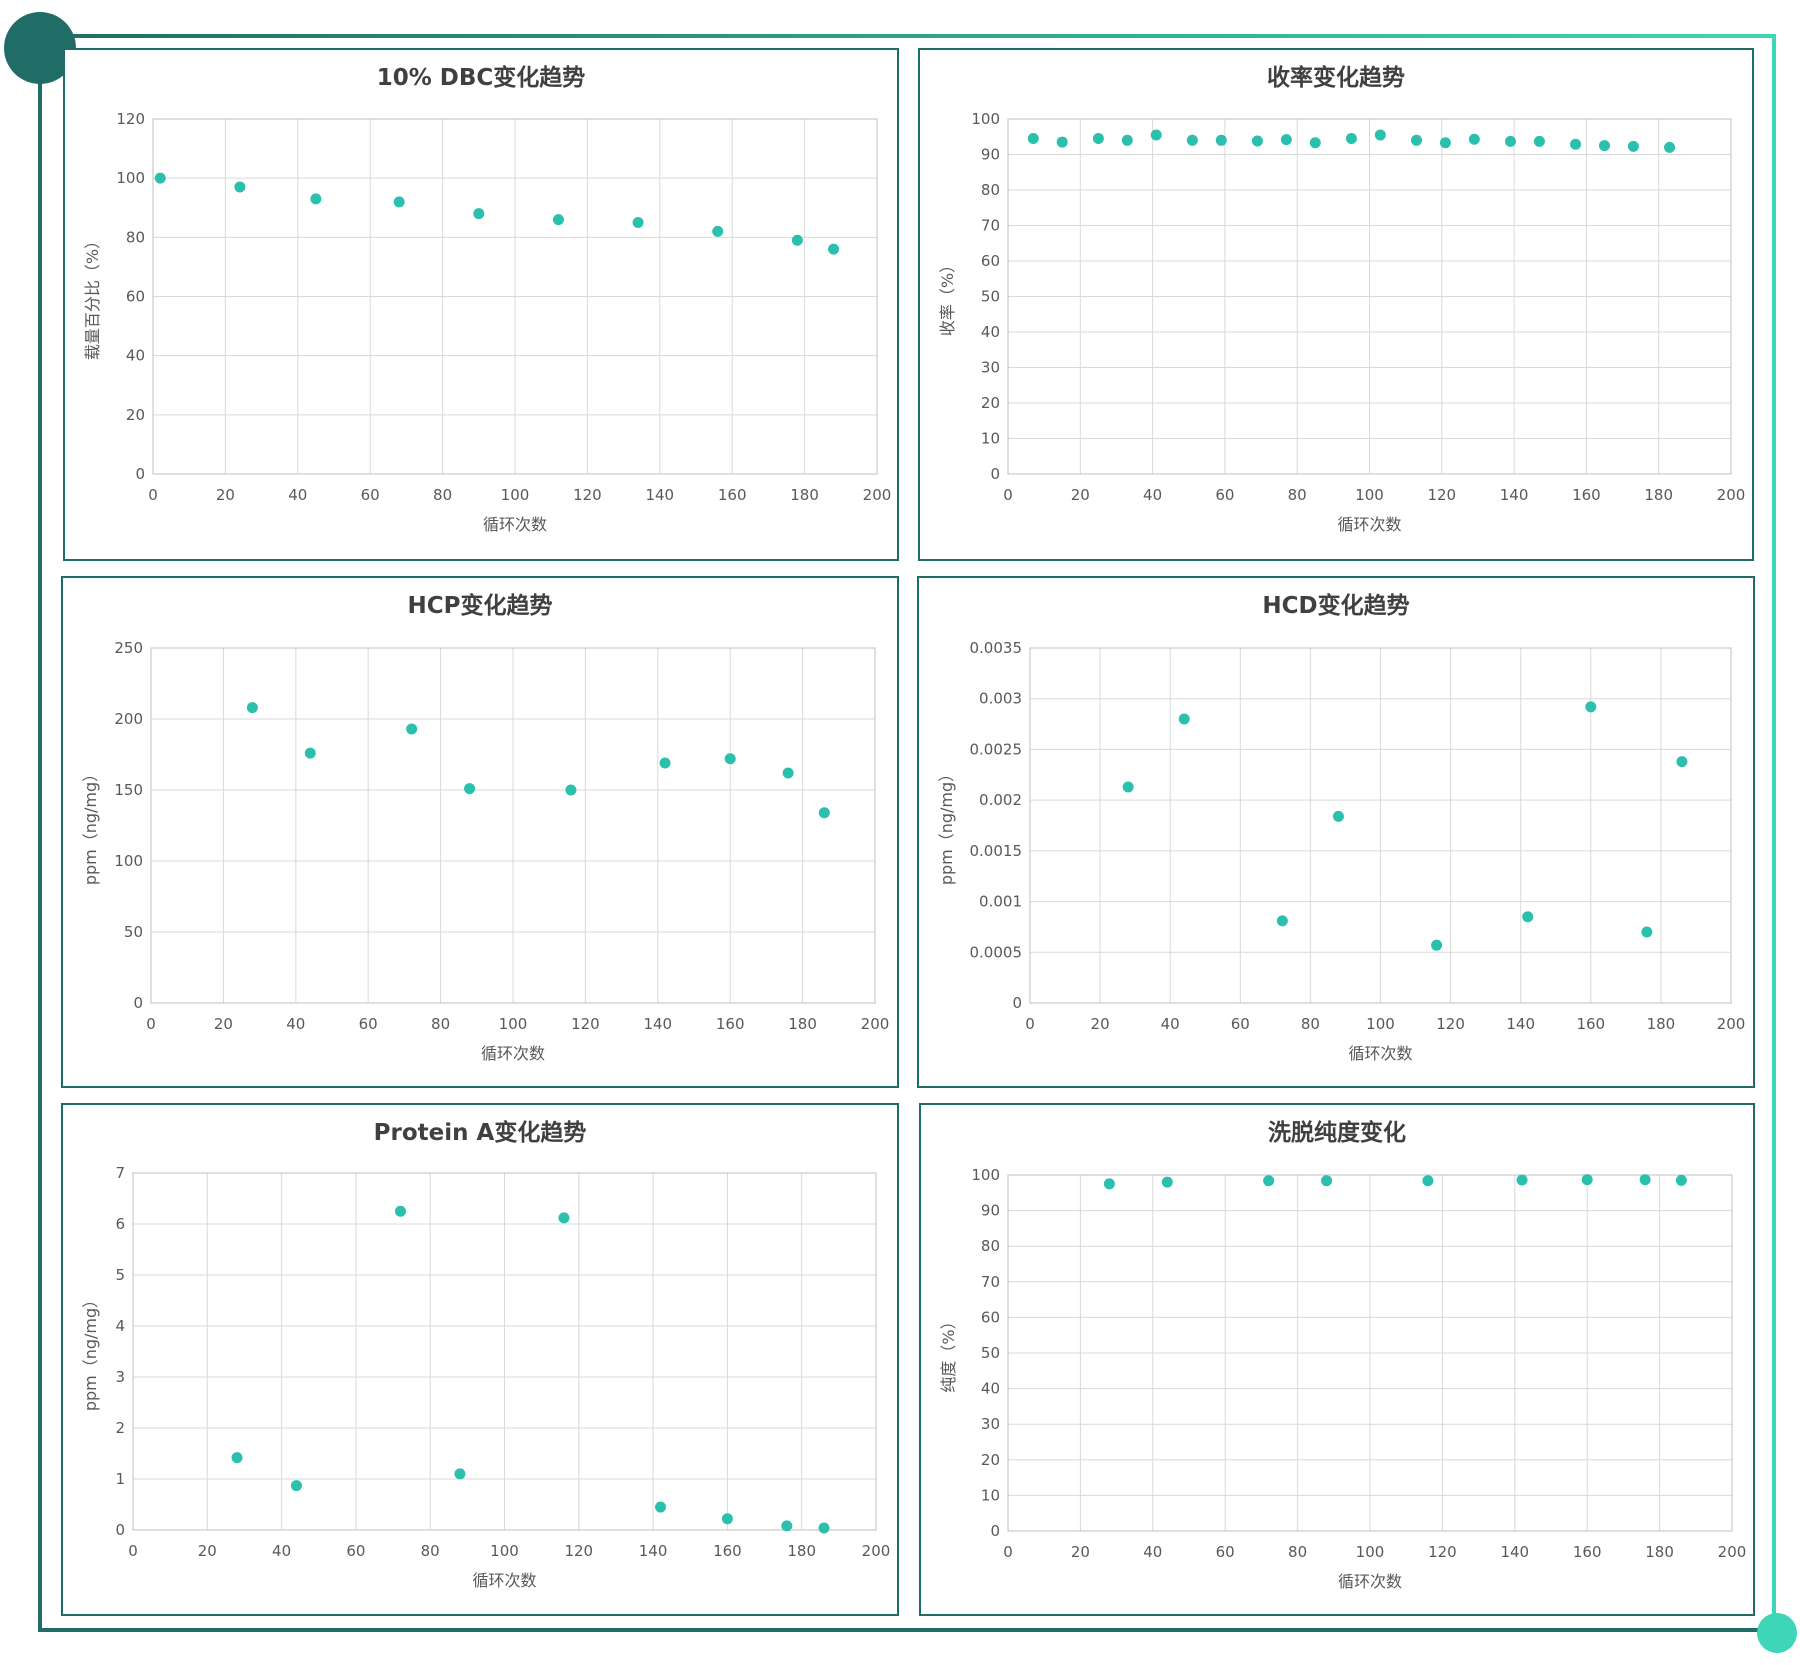 Image resolution: width=1800 pixels, height=1665 pixels. I want to click on y-tick-label: 200, so click(128, 719).